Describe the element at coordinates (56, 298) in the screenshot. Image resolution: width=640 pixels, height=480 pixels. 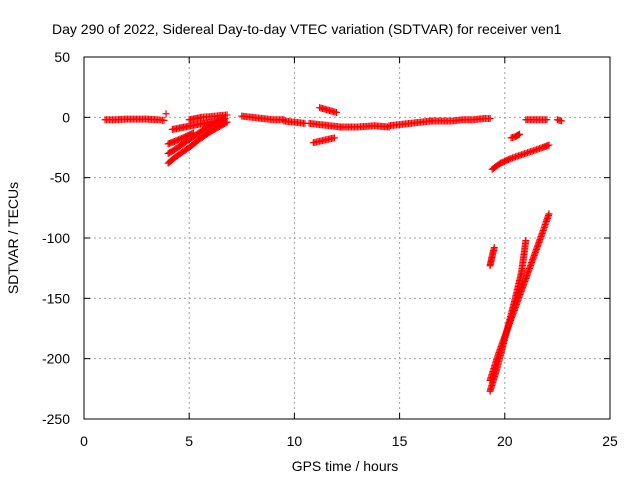
I see `y-tick-label: -150` at that location.